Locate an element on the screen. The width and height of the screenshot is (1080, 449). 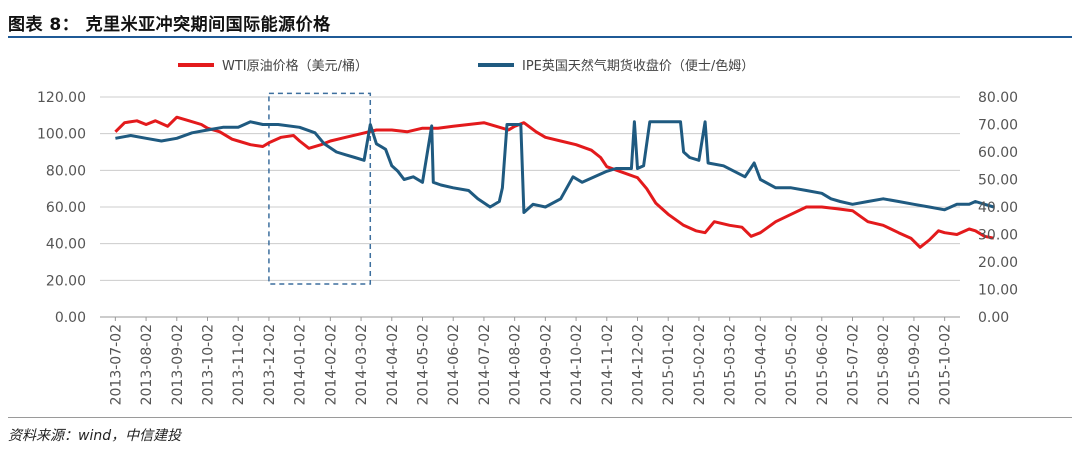
x-tick-label: 2014-11-02 is located at coordinates (608, 364).